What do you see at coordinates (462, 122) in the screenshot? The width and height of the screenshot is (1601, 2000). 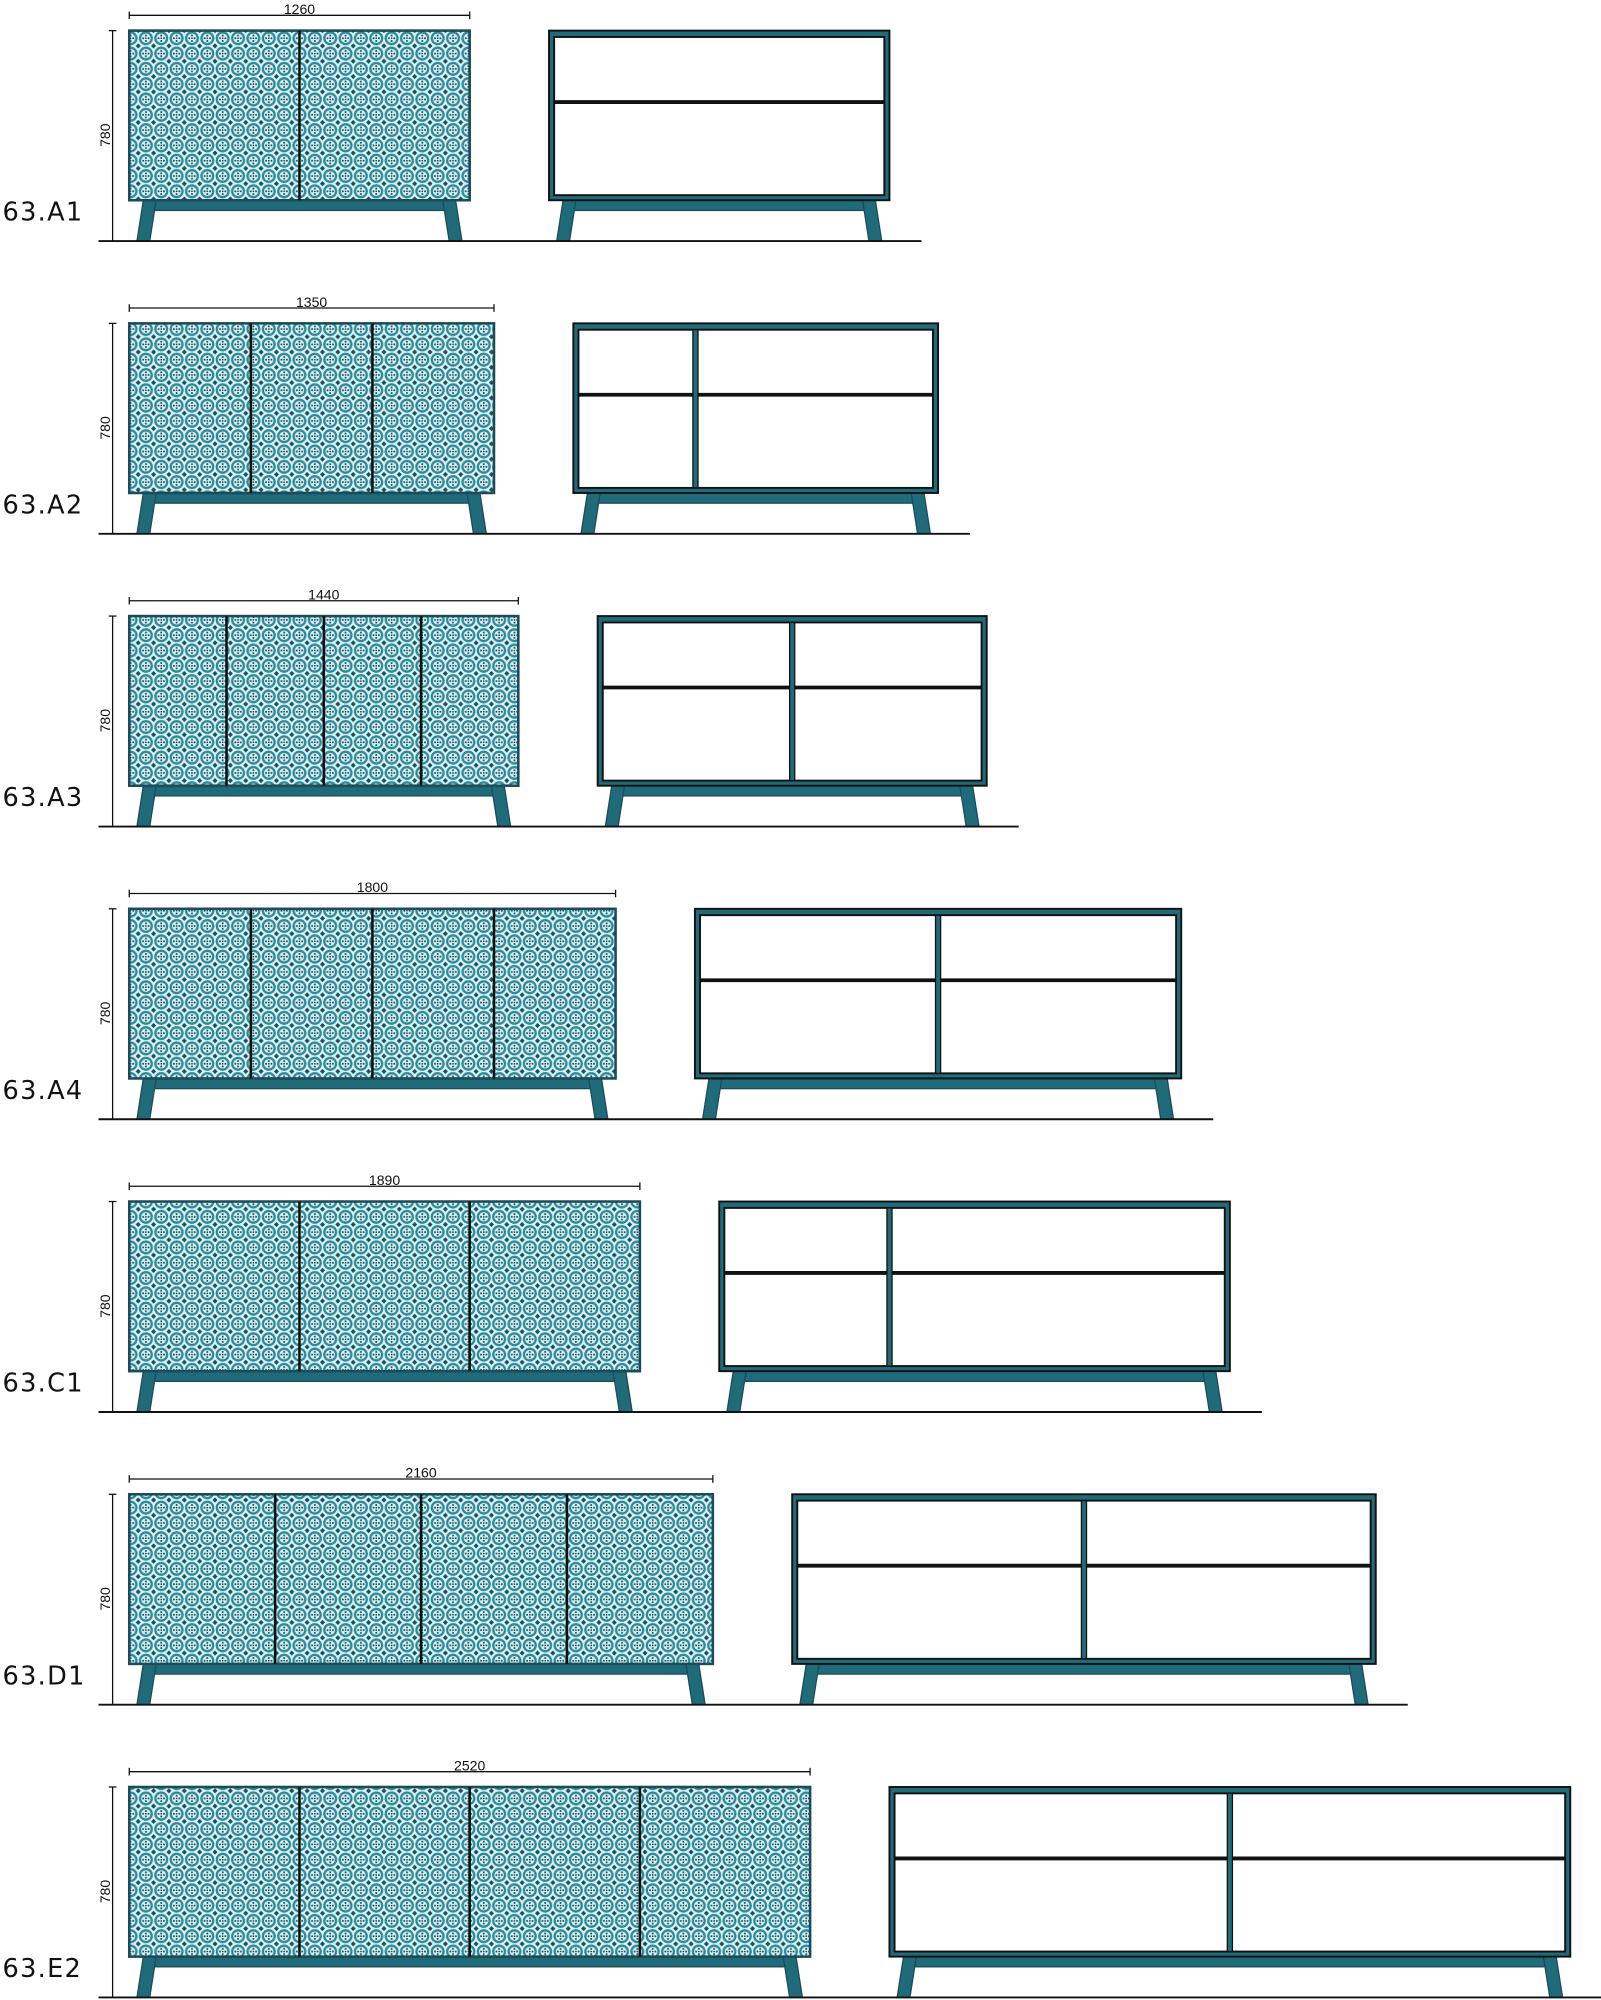 I see `model-row: 1260 780 63.A1` at bounding box center [462, 122].